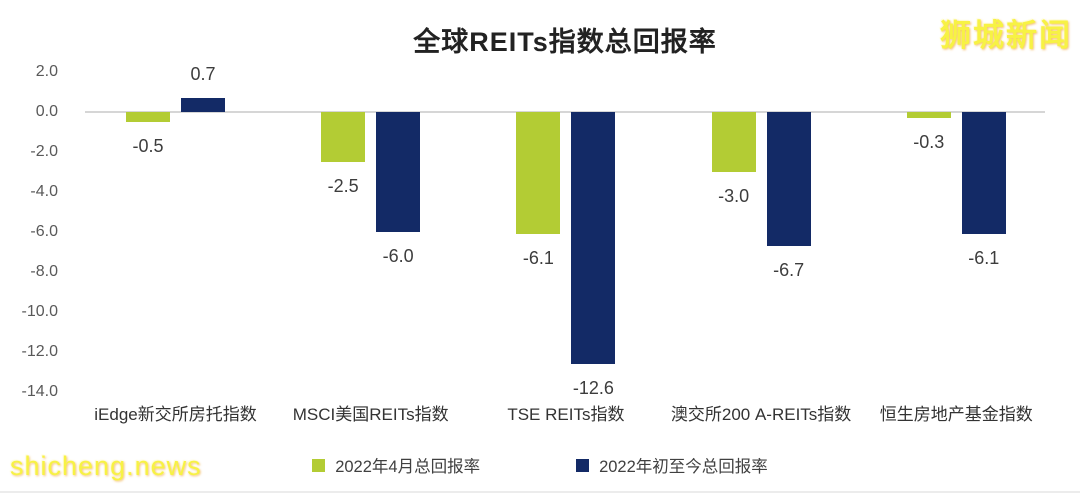 The width and height of the screenshot is (1080, 493). I want to click on legend-label: 2022年初至今总回报率, so click(683, 467).